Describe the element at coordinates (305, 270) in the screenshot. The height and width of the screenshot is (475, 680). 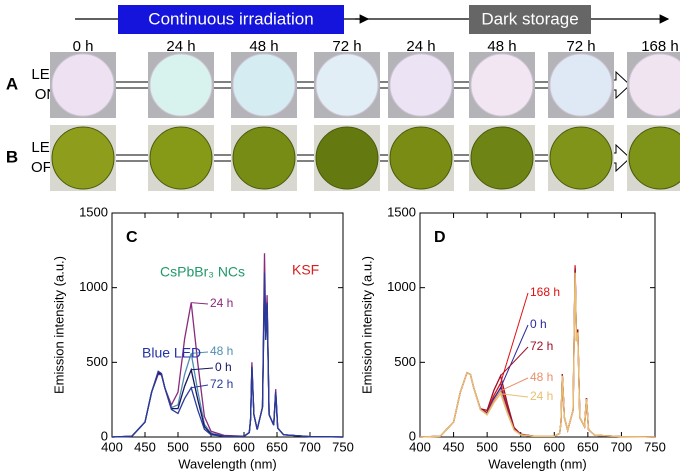
I see `annotation: KSF` at that location.